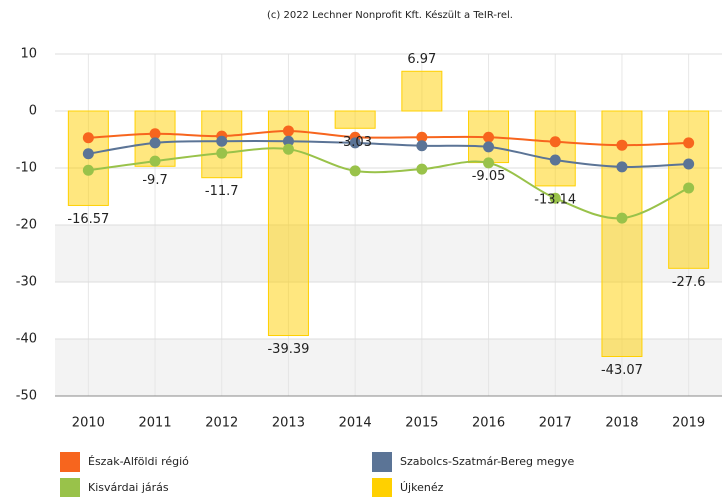  I want to click on x-tick-label: 2010, so click(88, 423).